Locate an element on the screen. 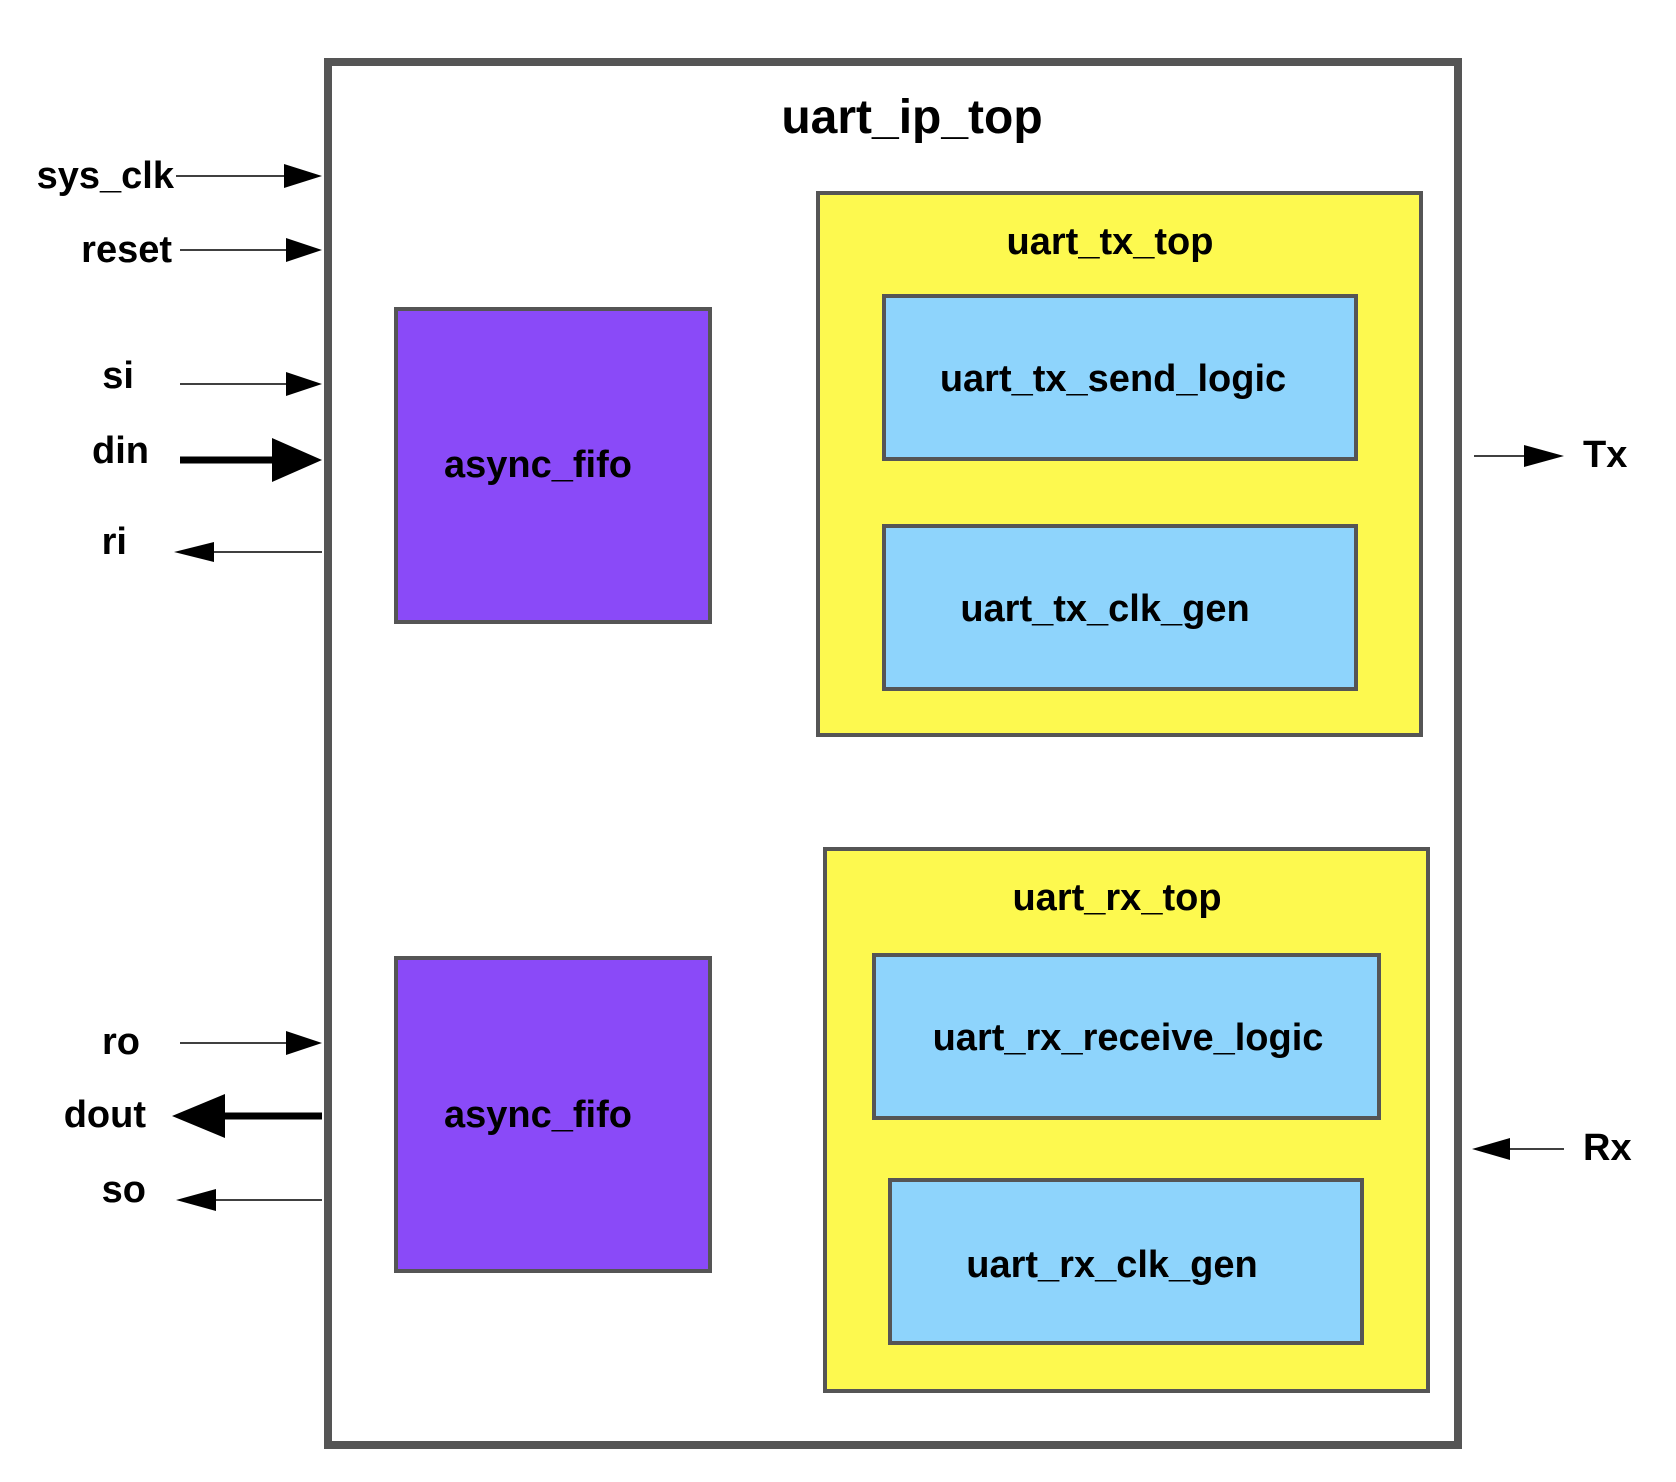  ro-arrow is located at coordinates (304, 1043).